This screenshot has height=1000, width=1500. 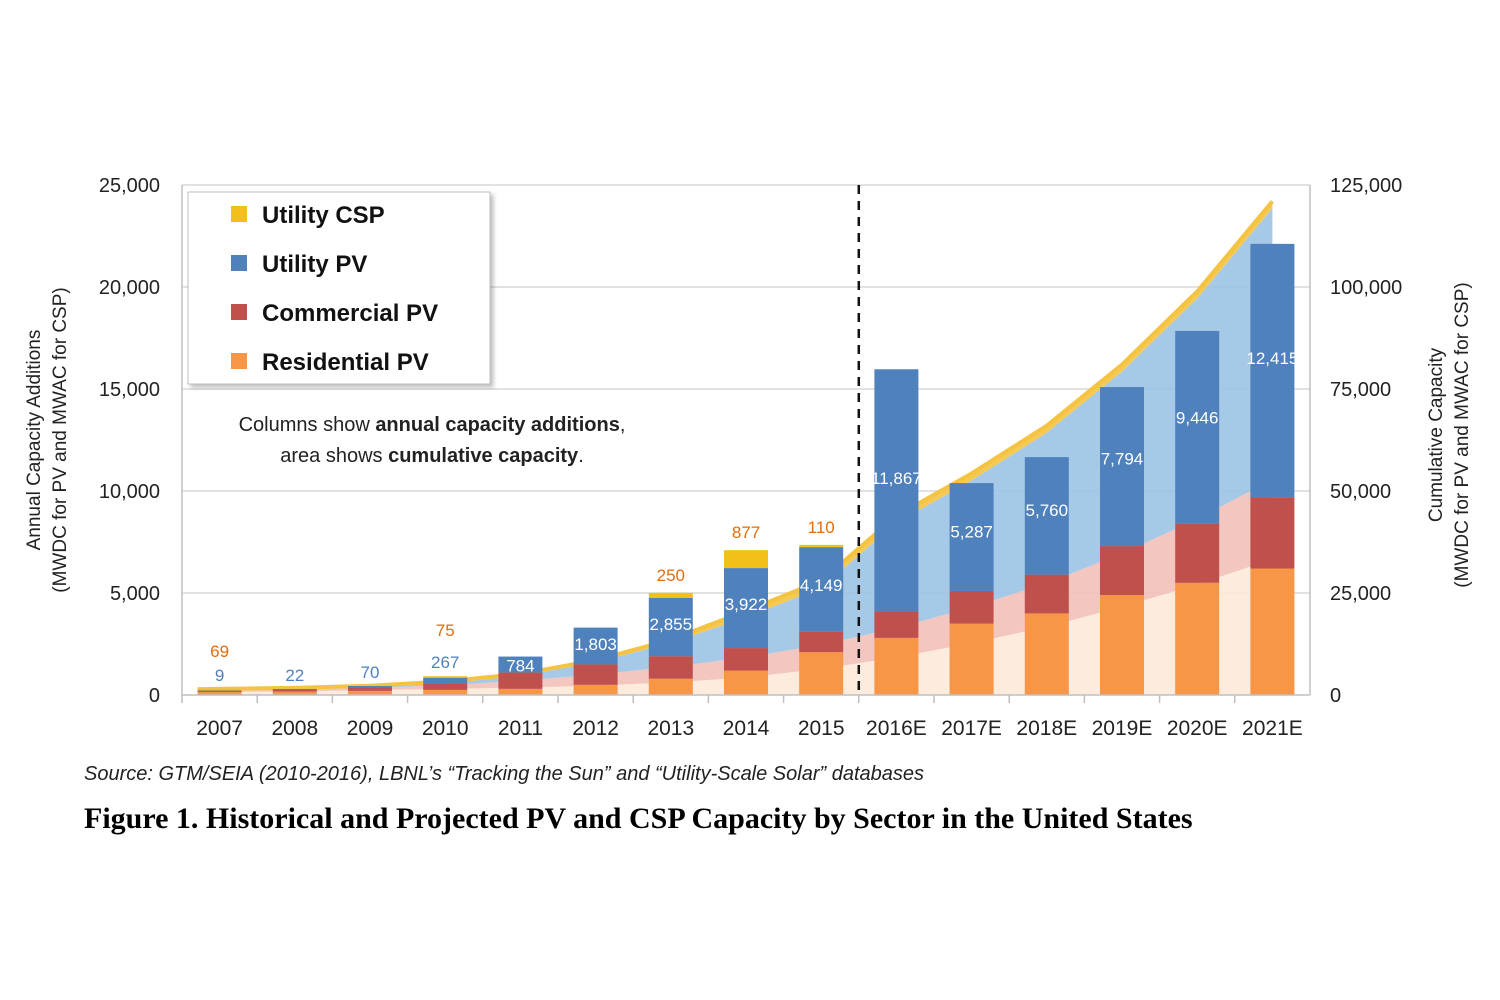 What do you see at coordinates (1436, 434) in the screenshot?
I see `y-right-axis-title: Cumulative Capacity` at bounding box center [1436, 434].